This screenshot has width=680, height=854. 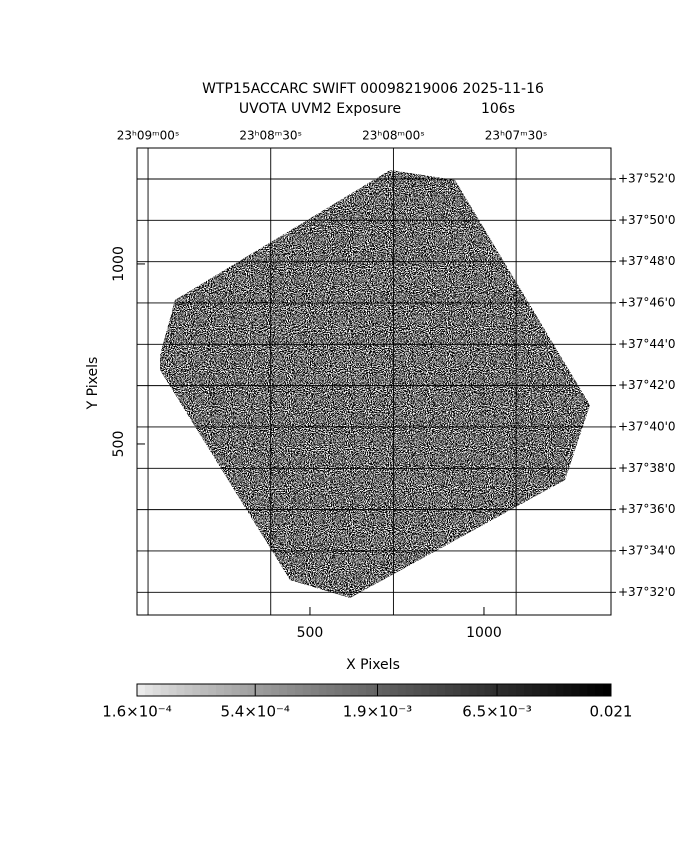 I want to click on chart-subtitle: UVOTA UVM2 Exposure, so click(x=320, y=109).